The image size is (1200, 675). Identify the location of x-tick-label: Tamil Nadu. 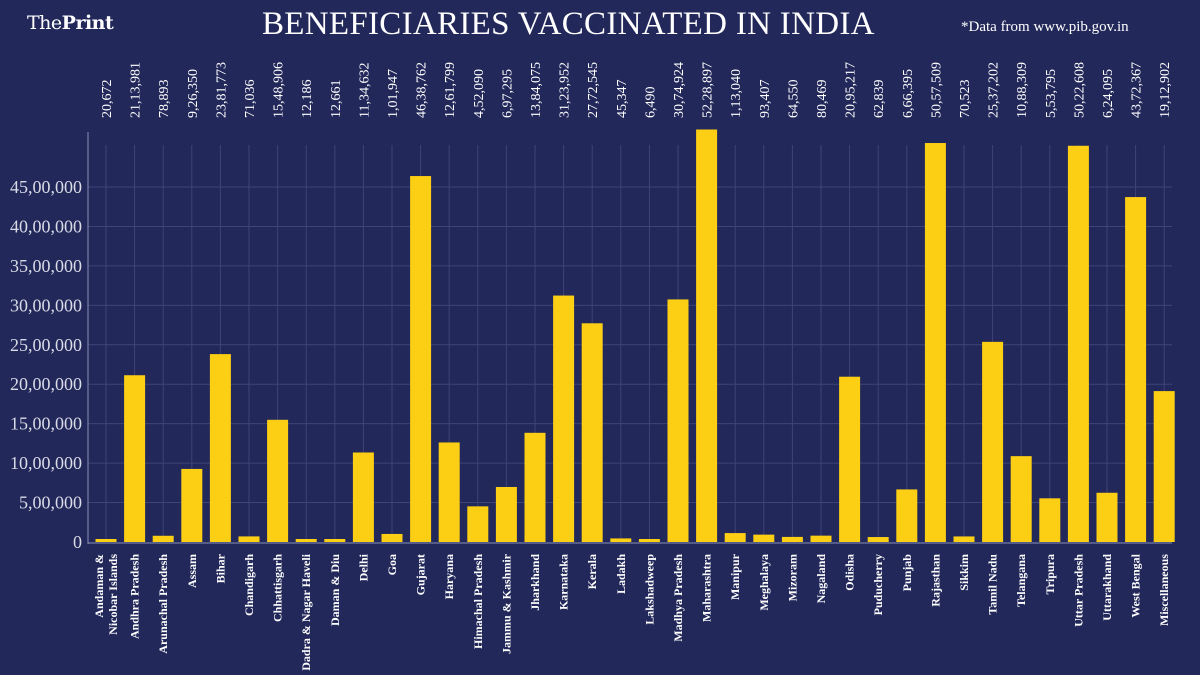
(993, 584).